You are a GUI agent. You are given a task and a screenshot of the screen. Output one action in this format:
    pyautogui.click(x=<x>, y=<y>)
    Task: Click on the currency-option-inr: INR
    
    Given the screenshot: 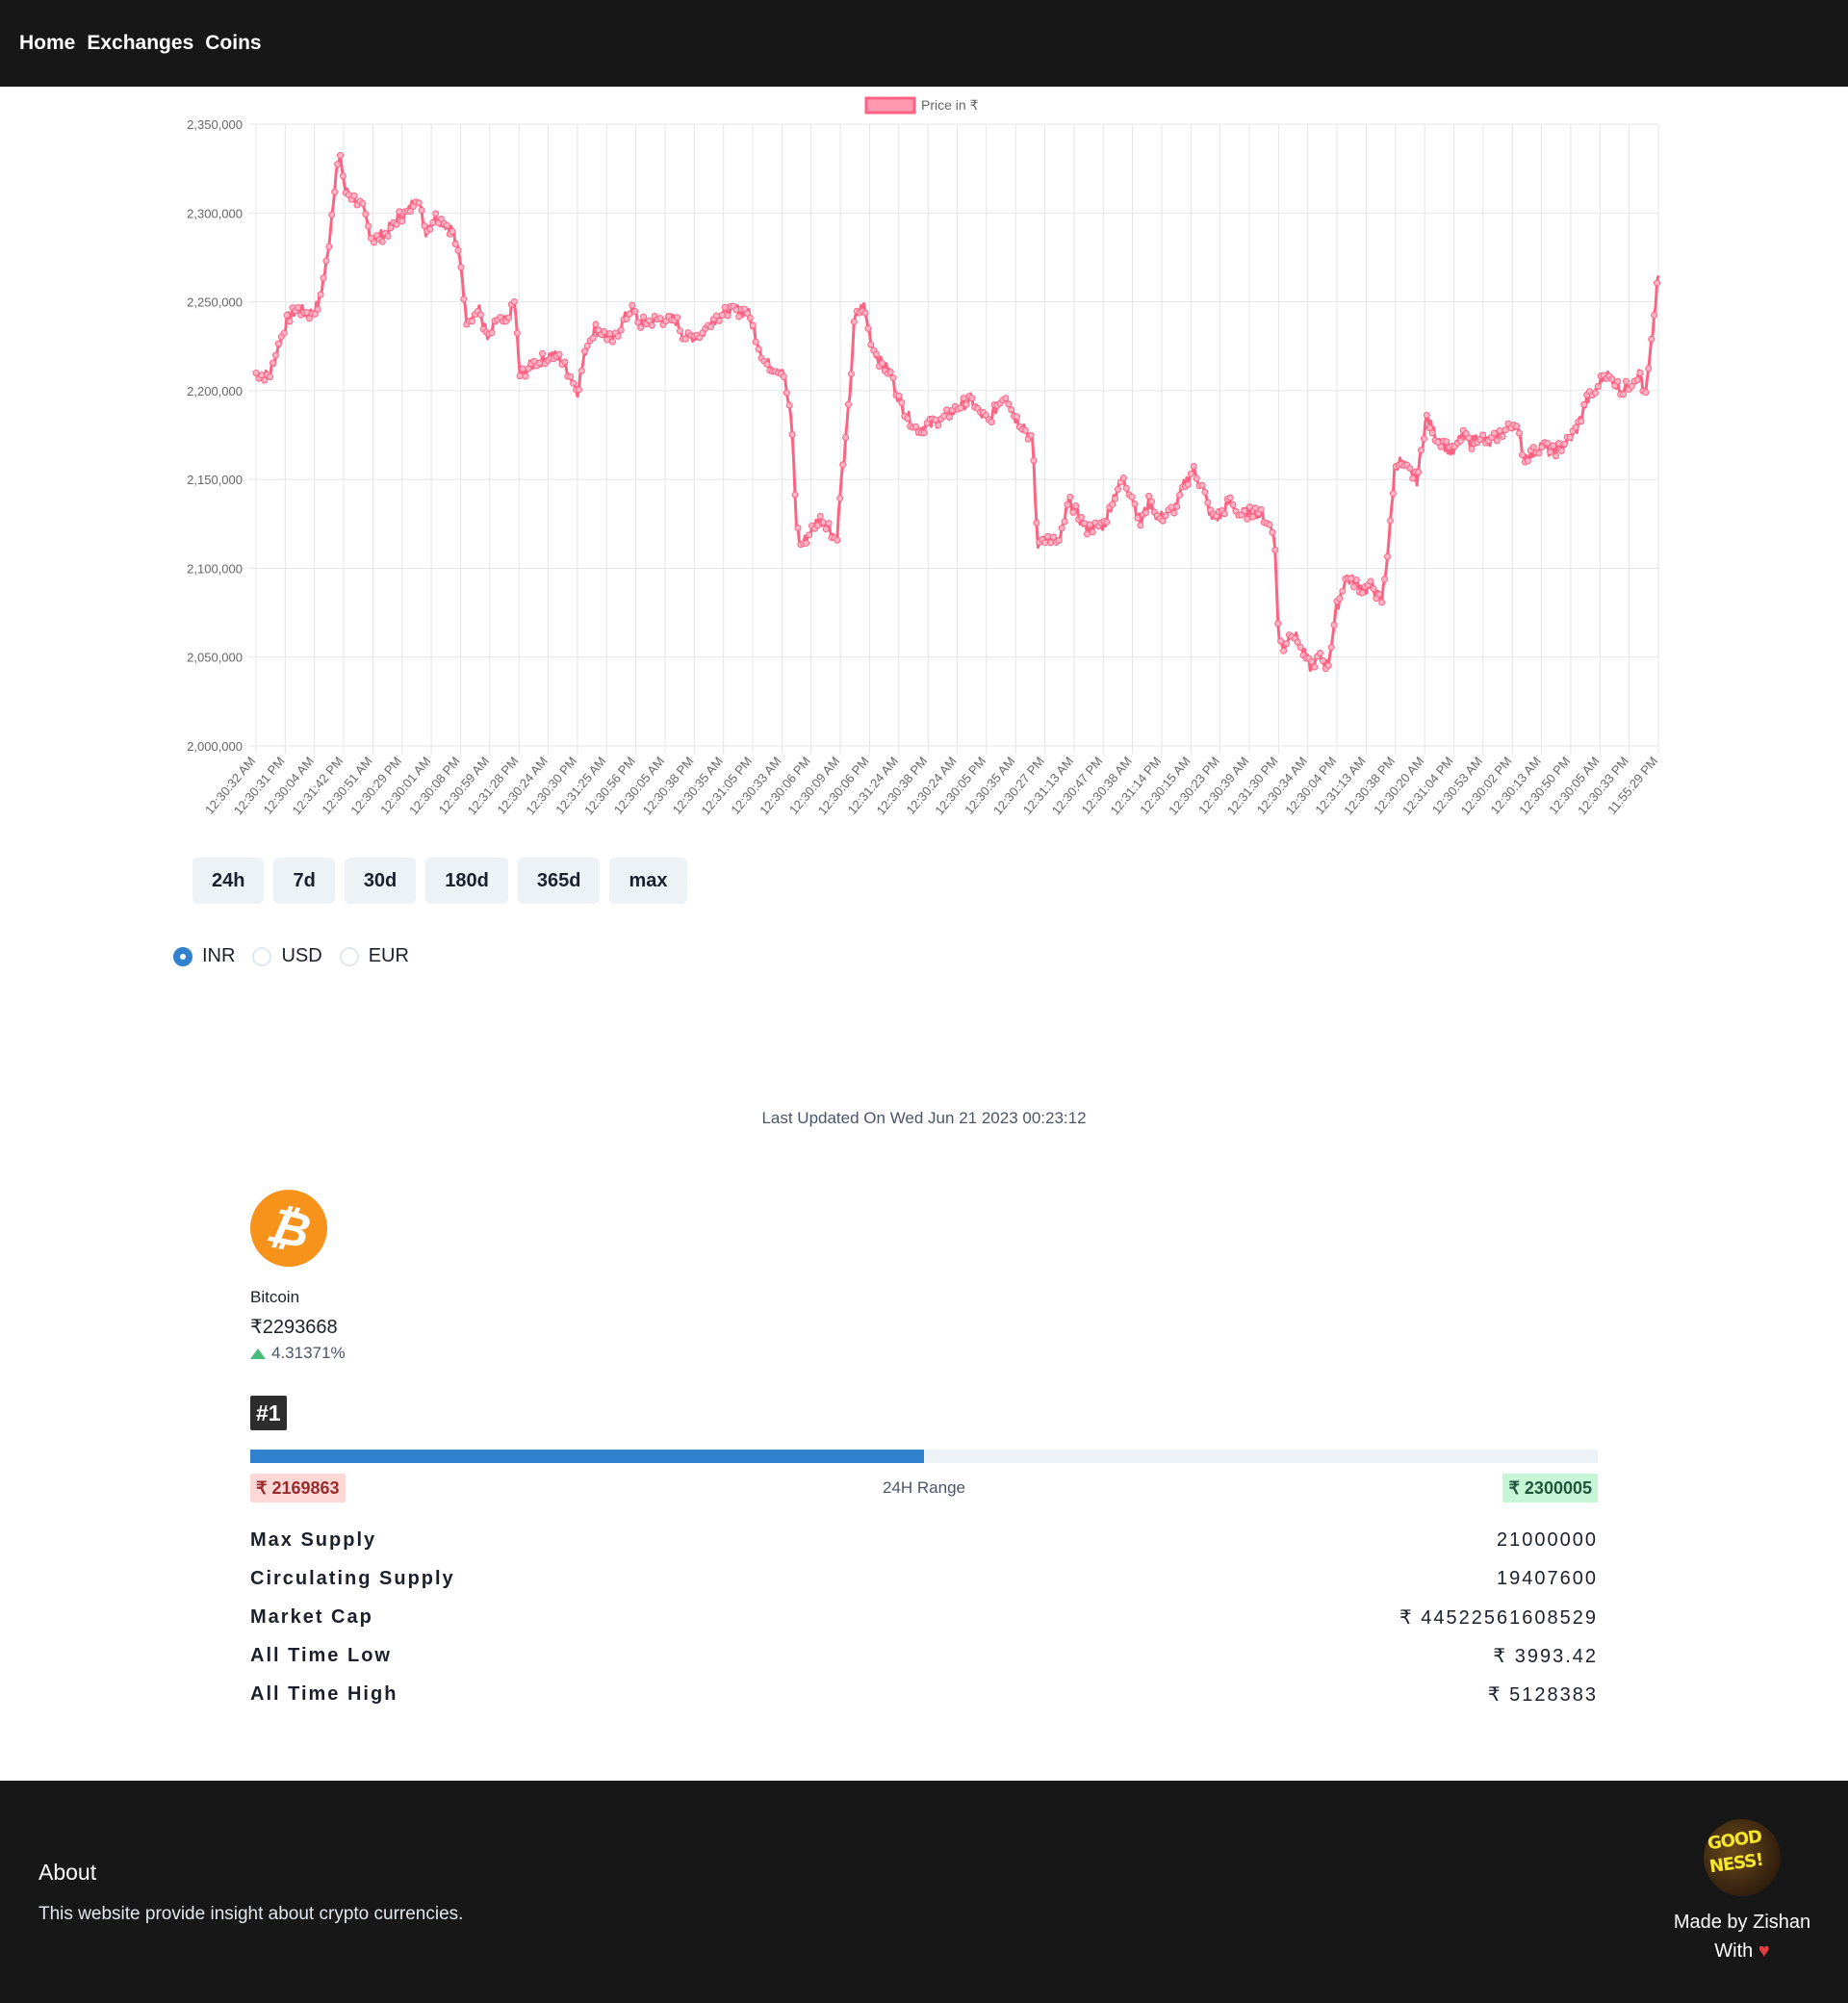 What is the action you would take?
    pyautogui.click(x=204, y=956)
    